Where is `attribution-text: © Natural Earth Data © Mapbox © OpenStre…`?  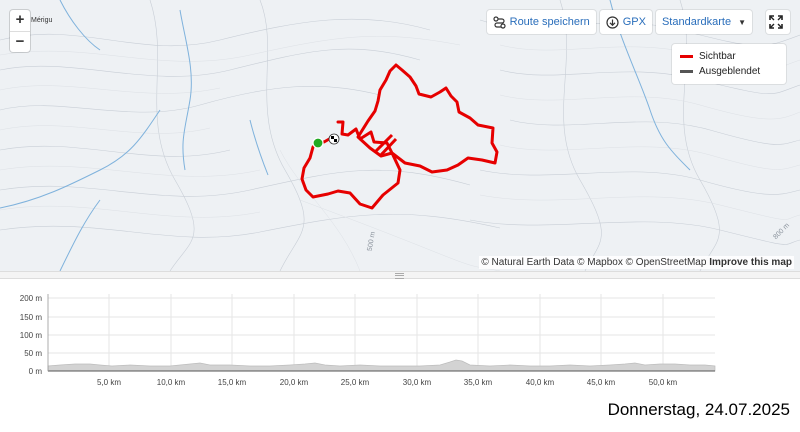
attribution-text: © Natural Earth Data © Mapbox © OpenStre… is located at coordinates (594, 262).